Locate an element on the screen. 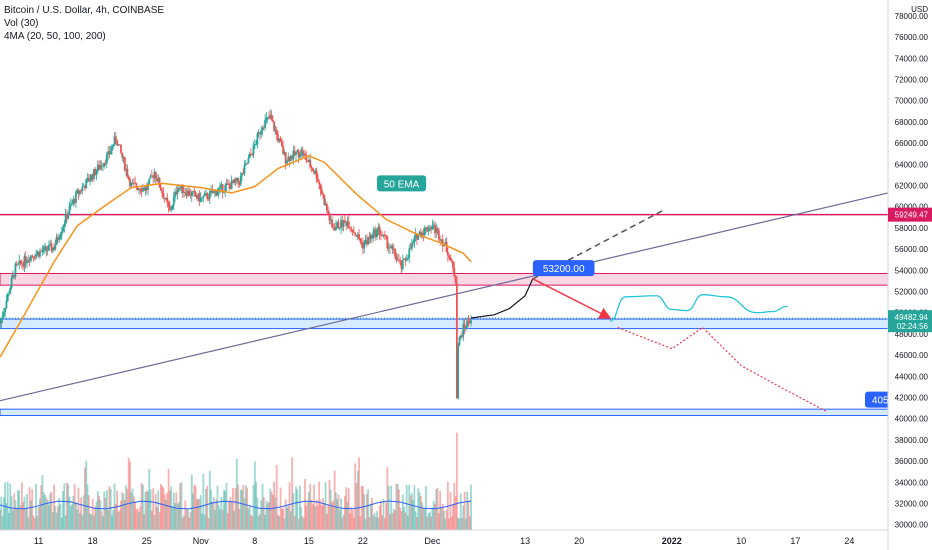 This screenshot has height=550, width=932. y-tick-label: 60000.00 is located at coordinates (912, 207).